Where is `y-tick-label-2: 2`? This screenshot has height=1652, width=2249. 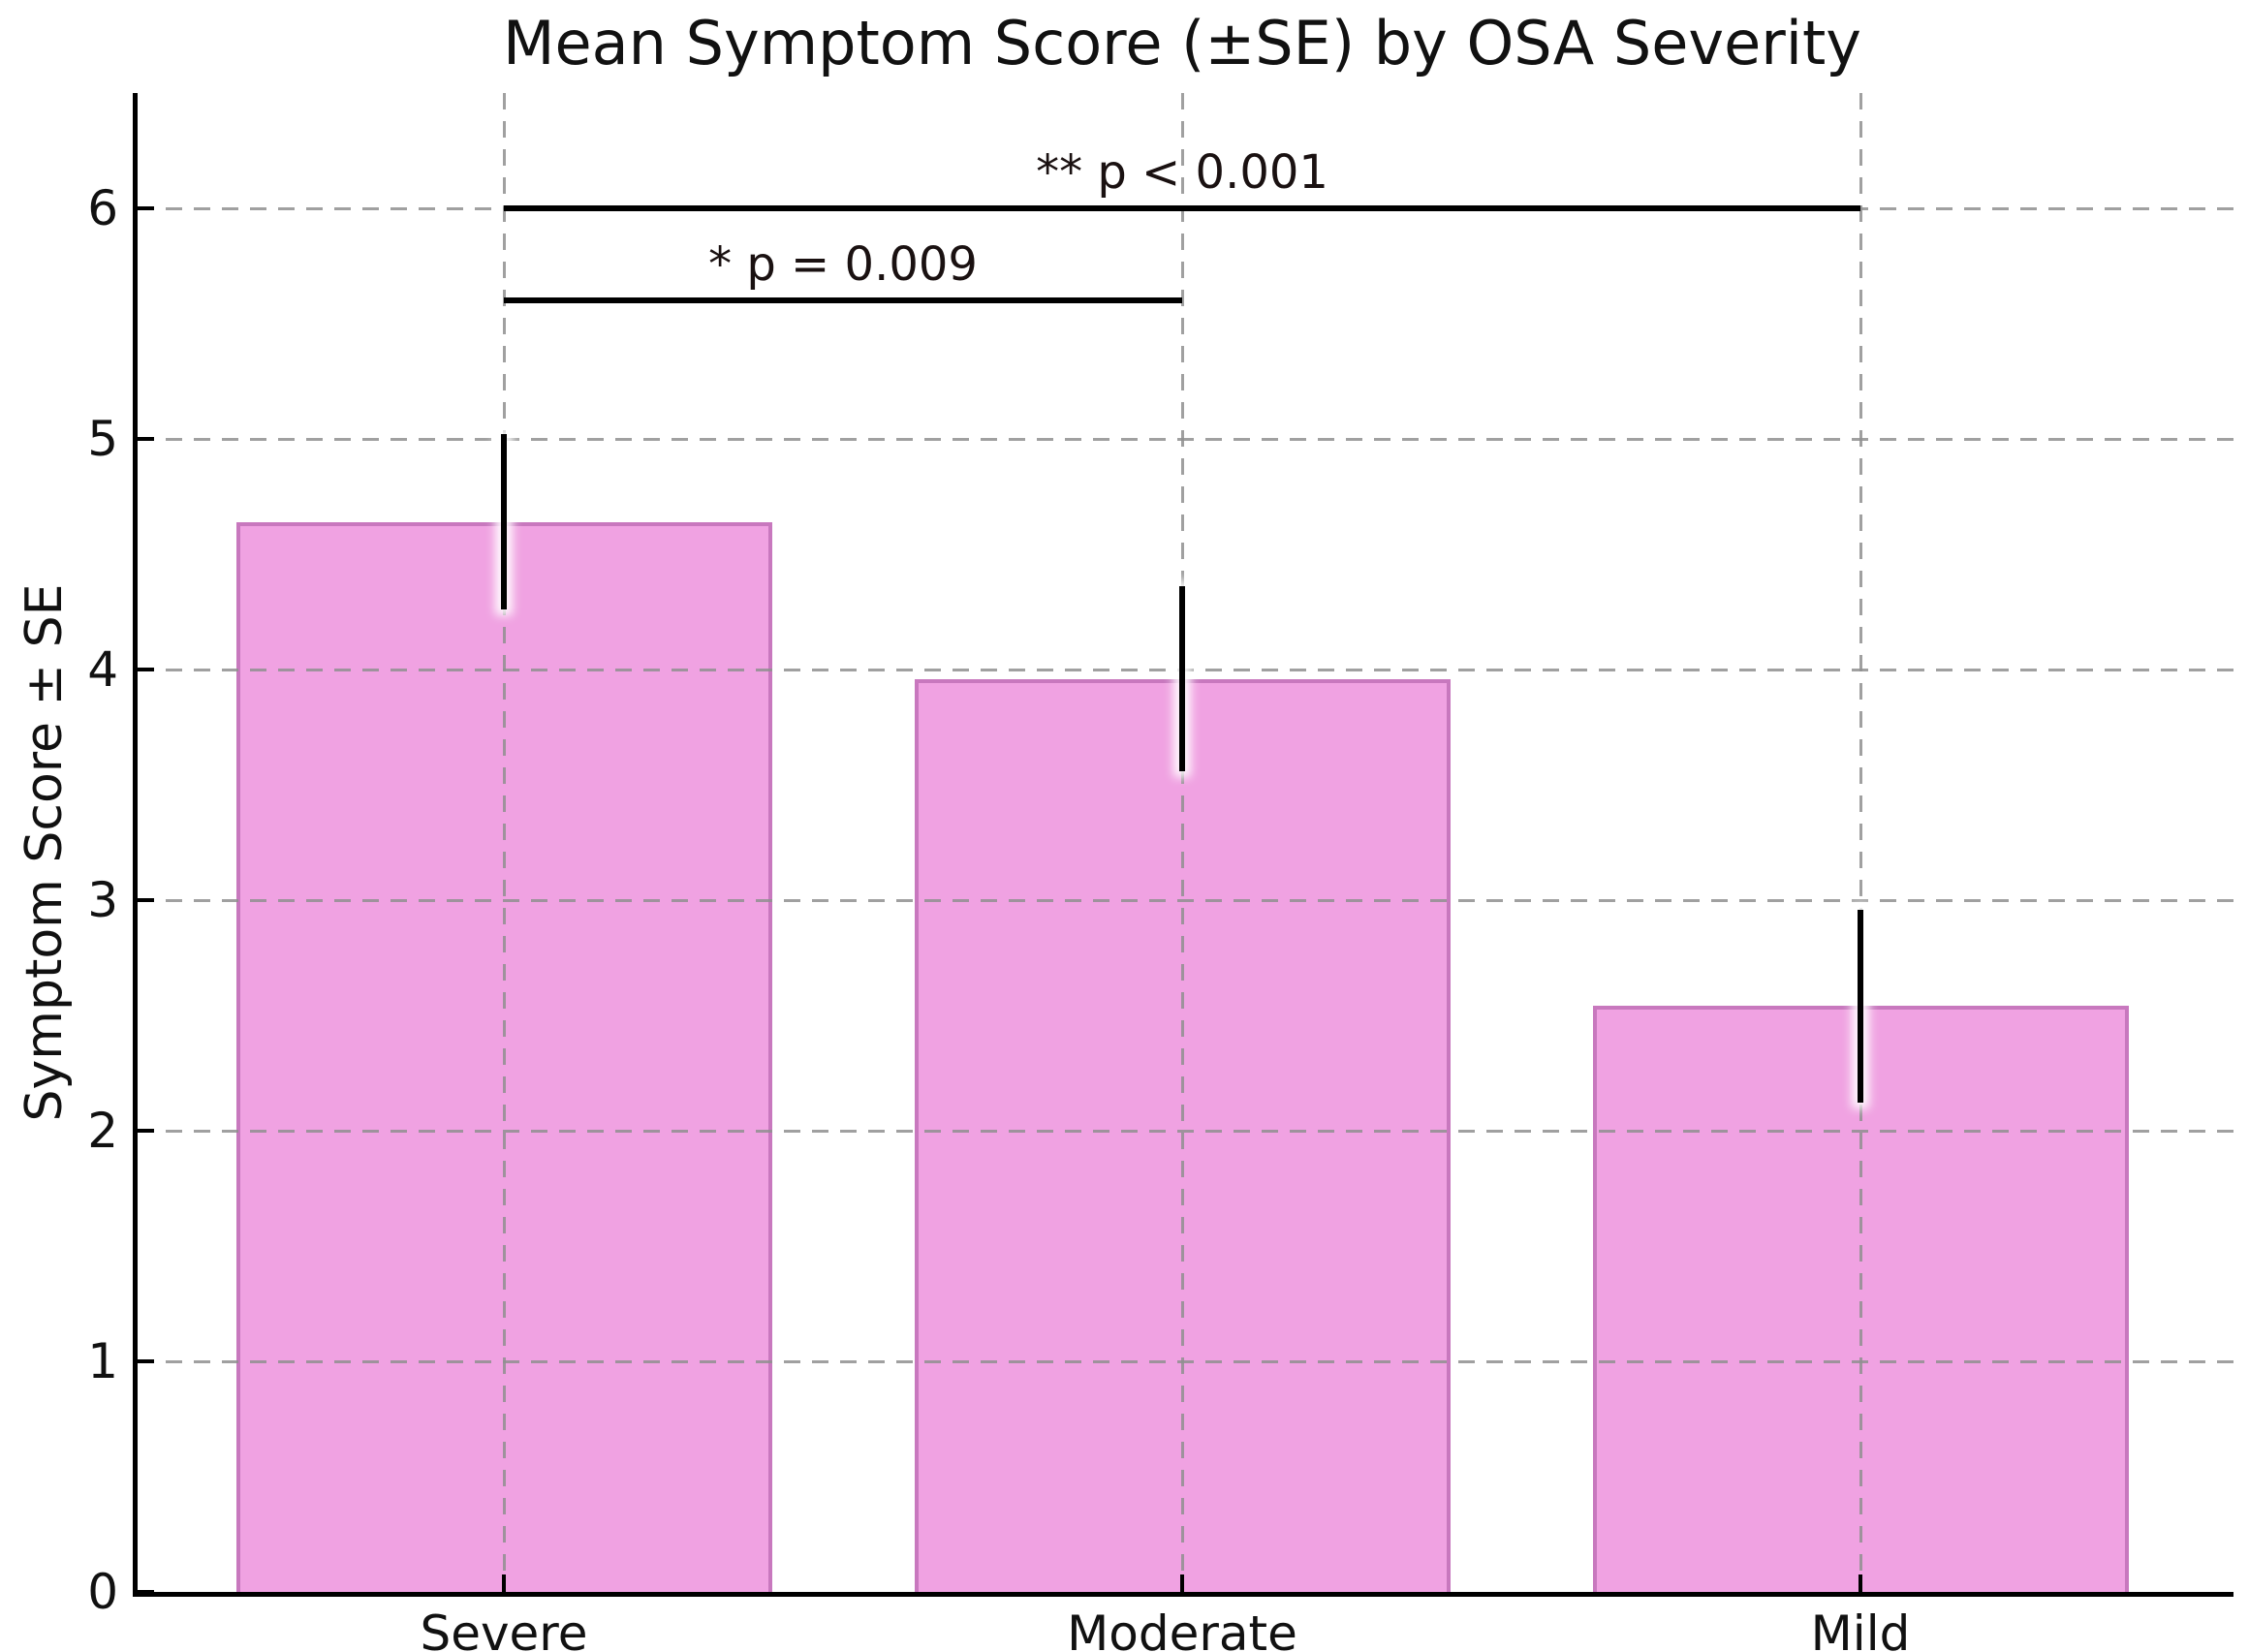
y-tick-label-2: 2 is located at coordinates (102, 1131).